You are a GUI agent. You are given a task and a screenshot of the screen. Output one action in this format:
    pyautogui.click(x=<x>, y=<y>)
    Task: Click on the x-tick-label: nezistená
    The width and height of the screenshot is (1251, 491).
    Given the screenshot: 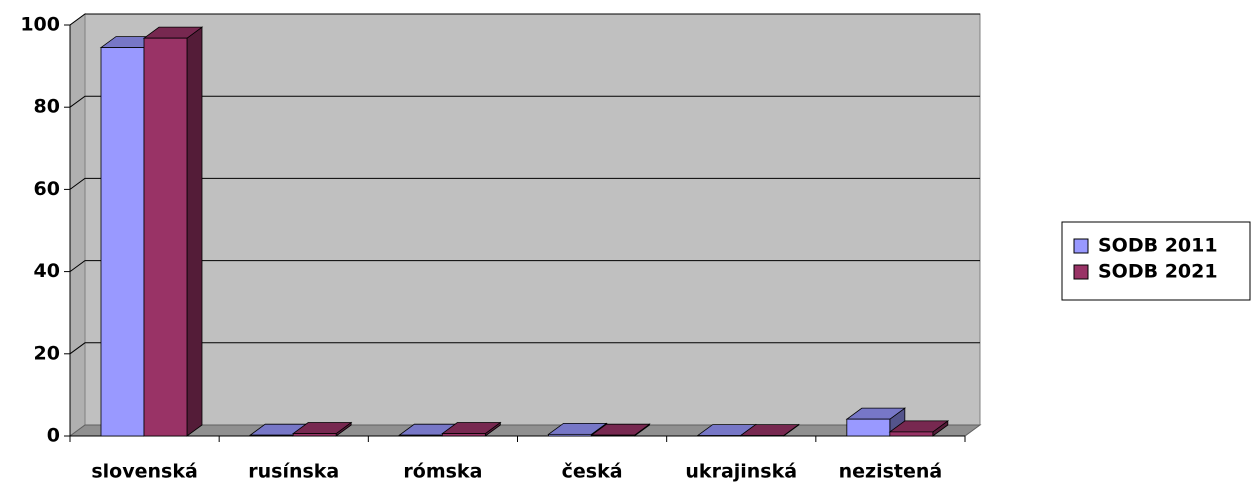 What is the action you would take?
    pyautogui.click(x=891, y=472)
    